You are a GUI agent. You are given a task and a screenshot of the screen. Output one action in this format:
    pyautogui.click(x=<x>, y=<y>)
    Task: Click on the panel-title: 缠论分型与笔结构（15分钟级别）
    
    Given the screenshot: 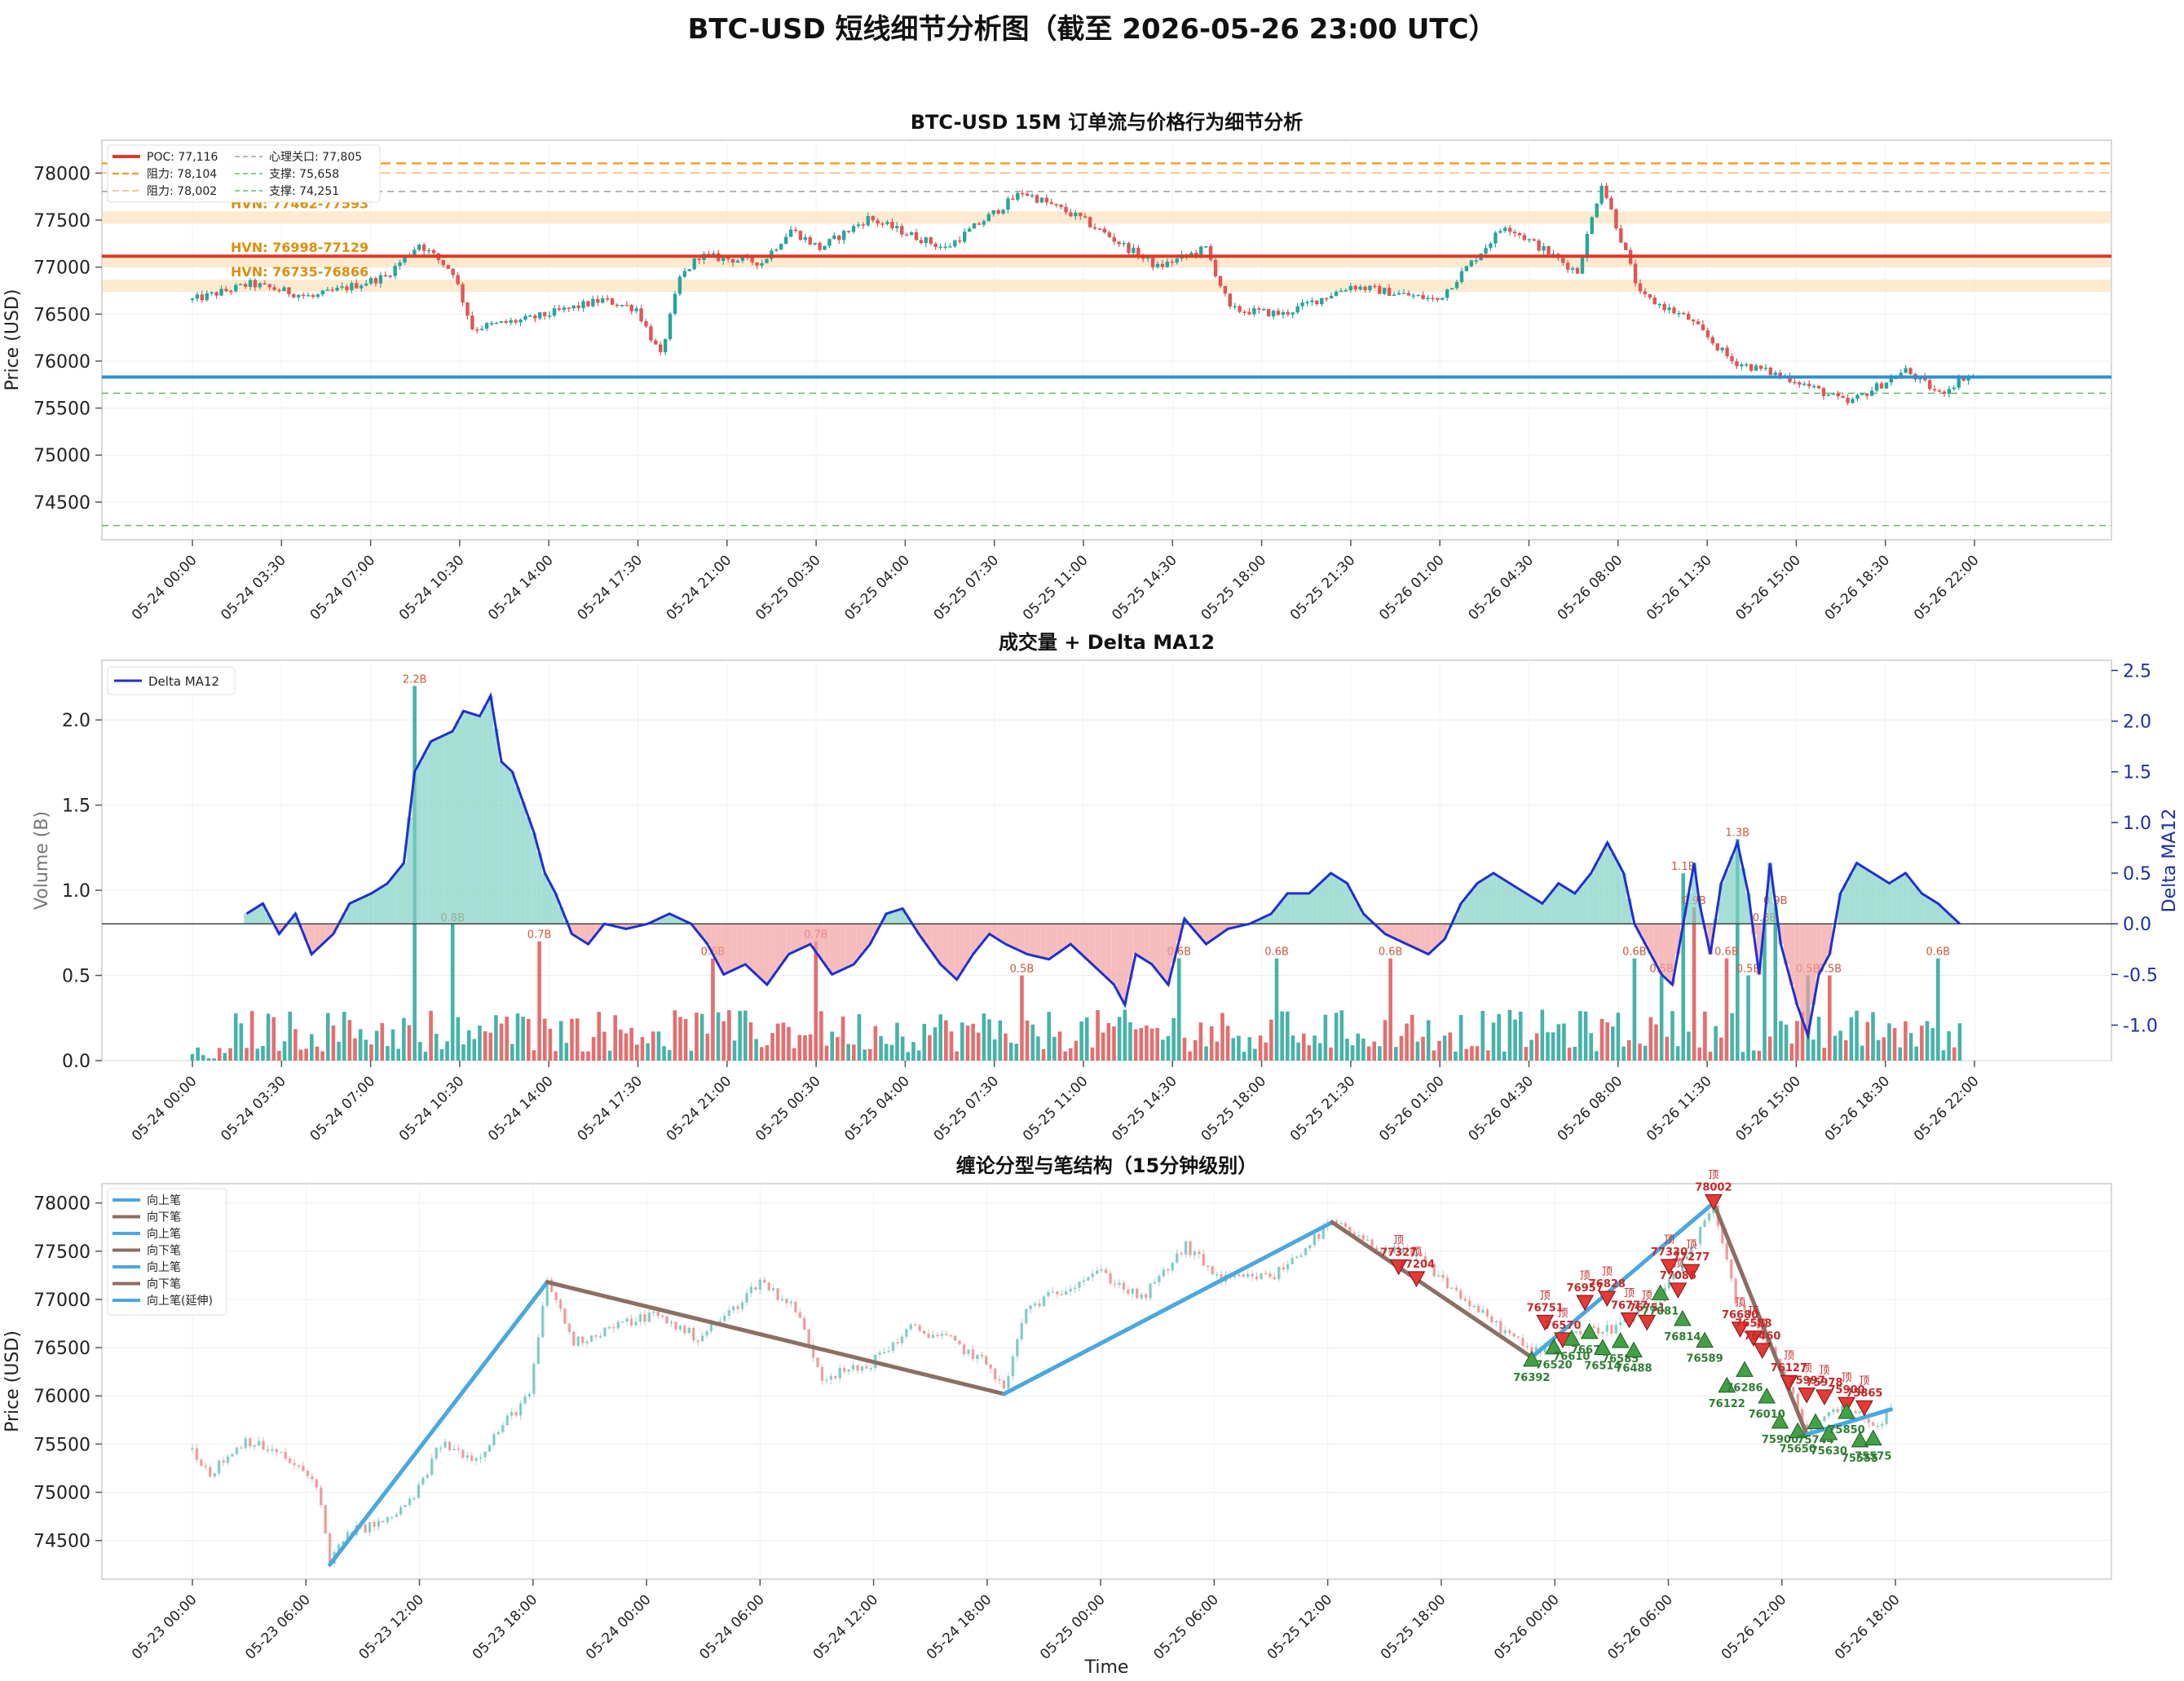 What is the action you would take?
    pyautogui.click(x=1107, y=1165)
    